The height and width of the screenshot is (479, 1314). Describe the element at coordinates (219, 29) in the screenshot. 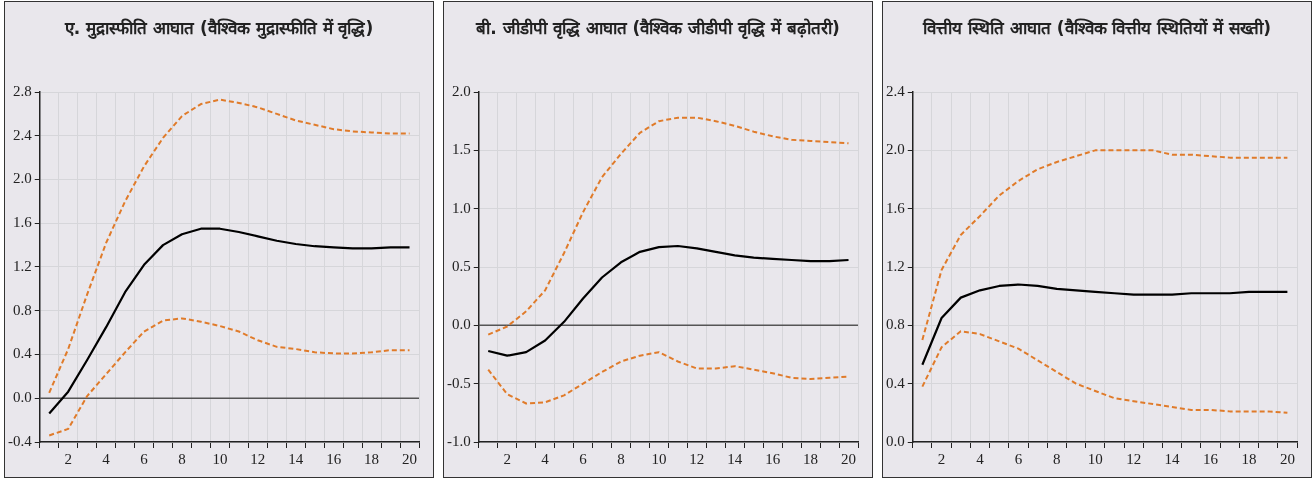

I see `chart-title: ए. मुद्रास्फीति आघात (वैश्विक मुद्रास्फीति में वृद्धि)` at that location.